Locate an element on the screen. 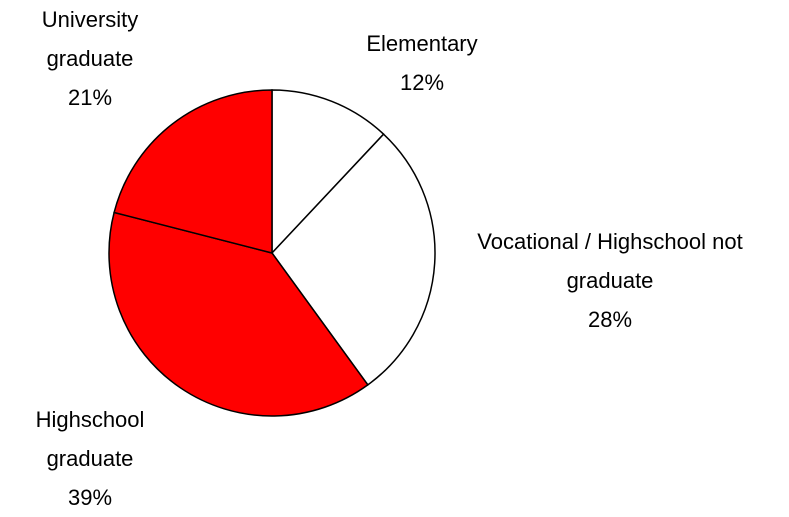 This screenshot has height=517, width=789. category-label: University graduate is located at coordinates (90, 39).